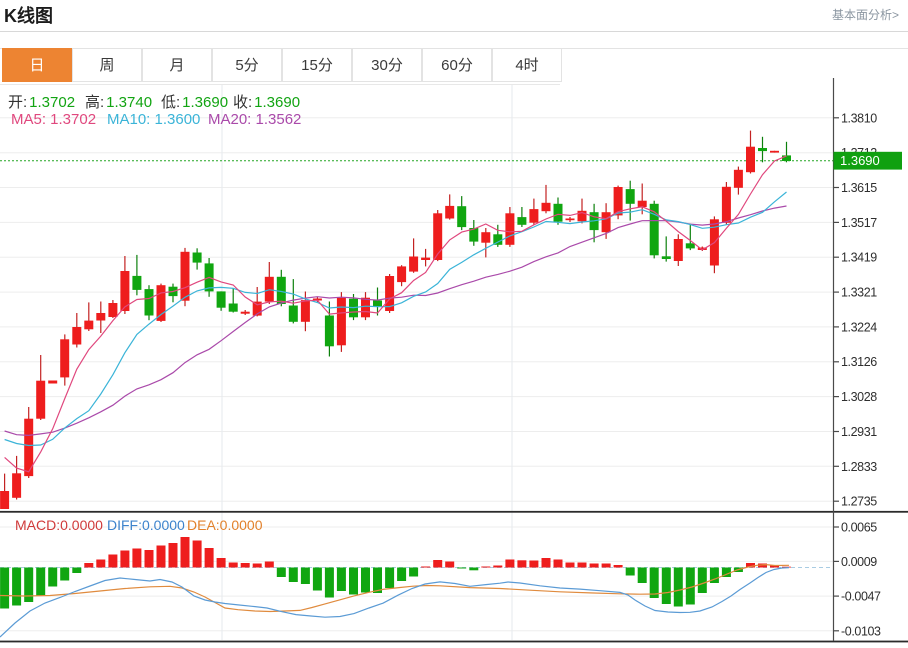 Image resolution: width=908 pixels, height=648 pixels. I want to click on svg-text: 1.3224, so click(859, 327).